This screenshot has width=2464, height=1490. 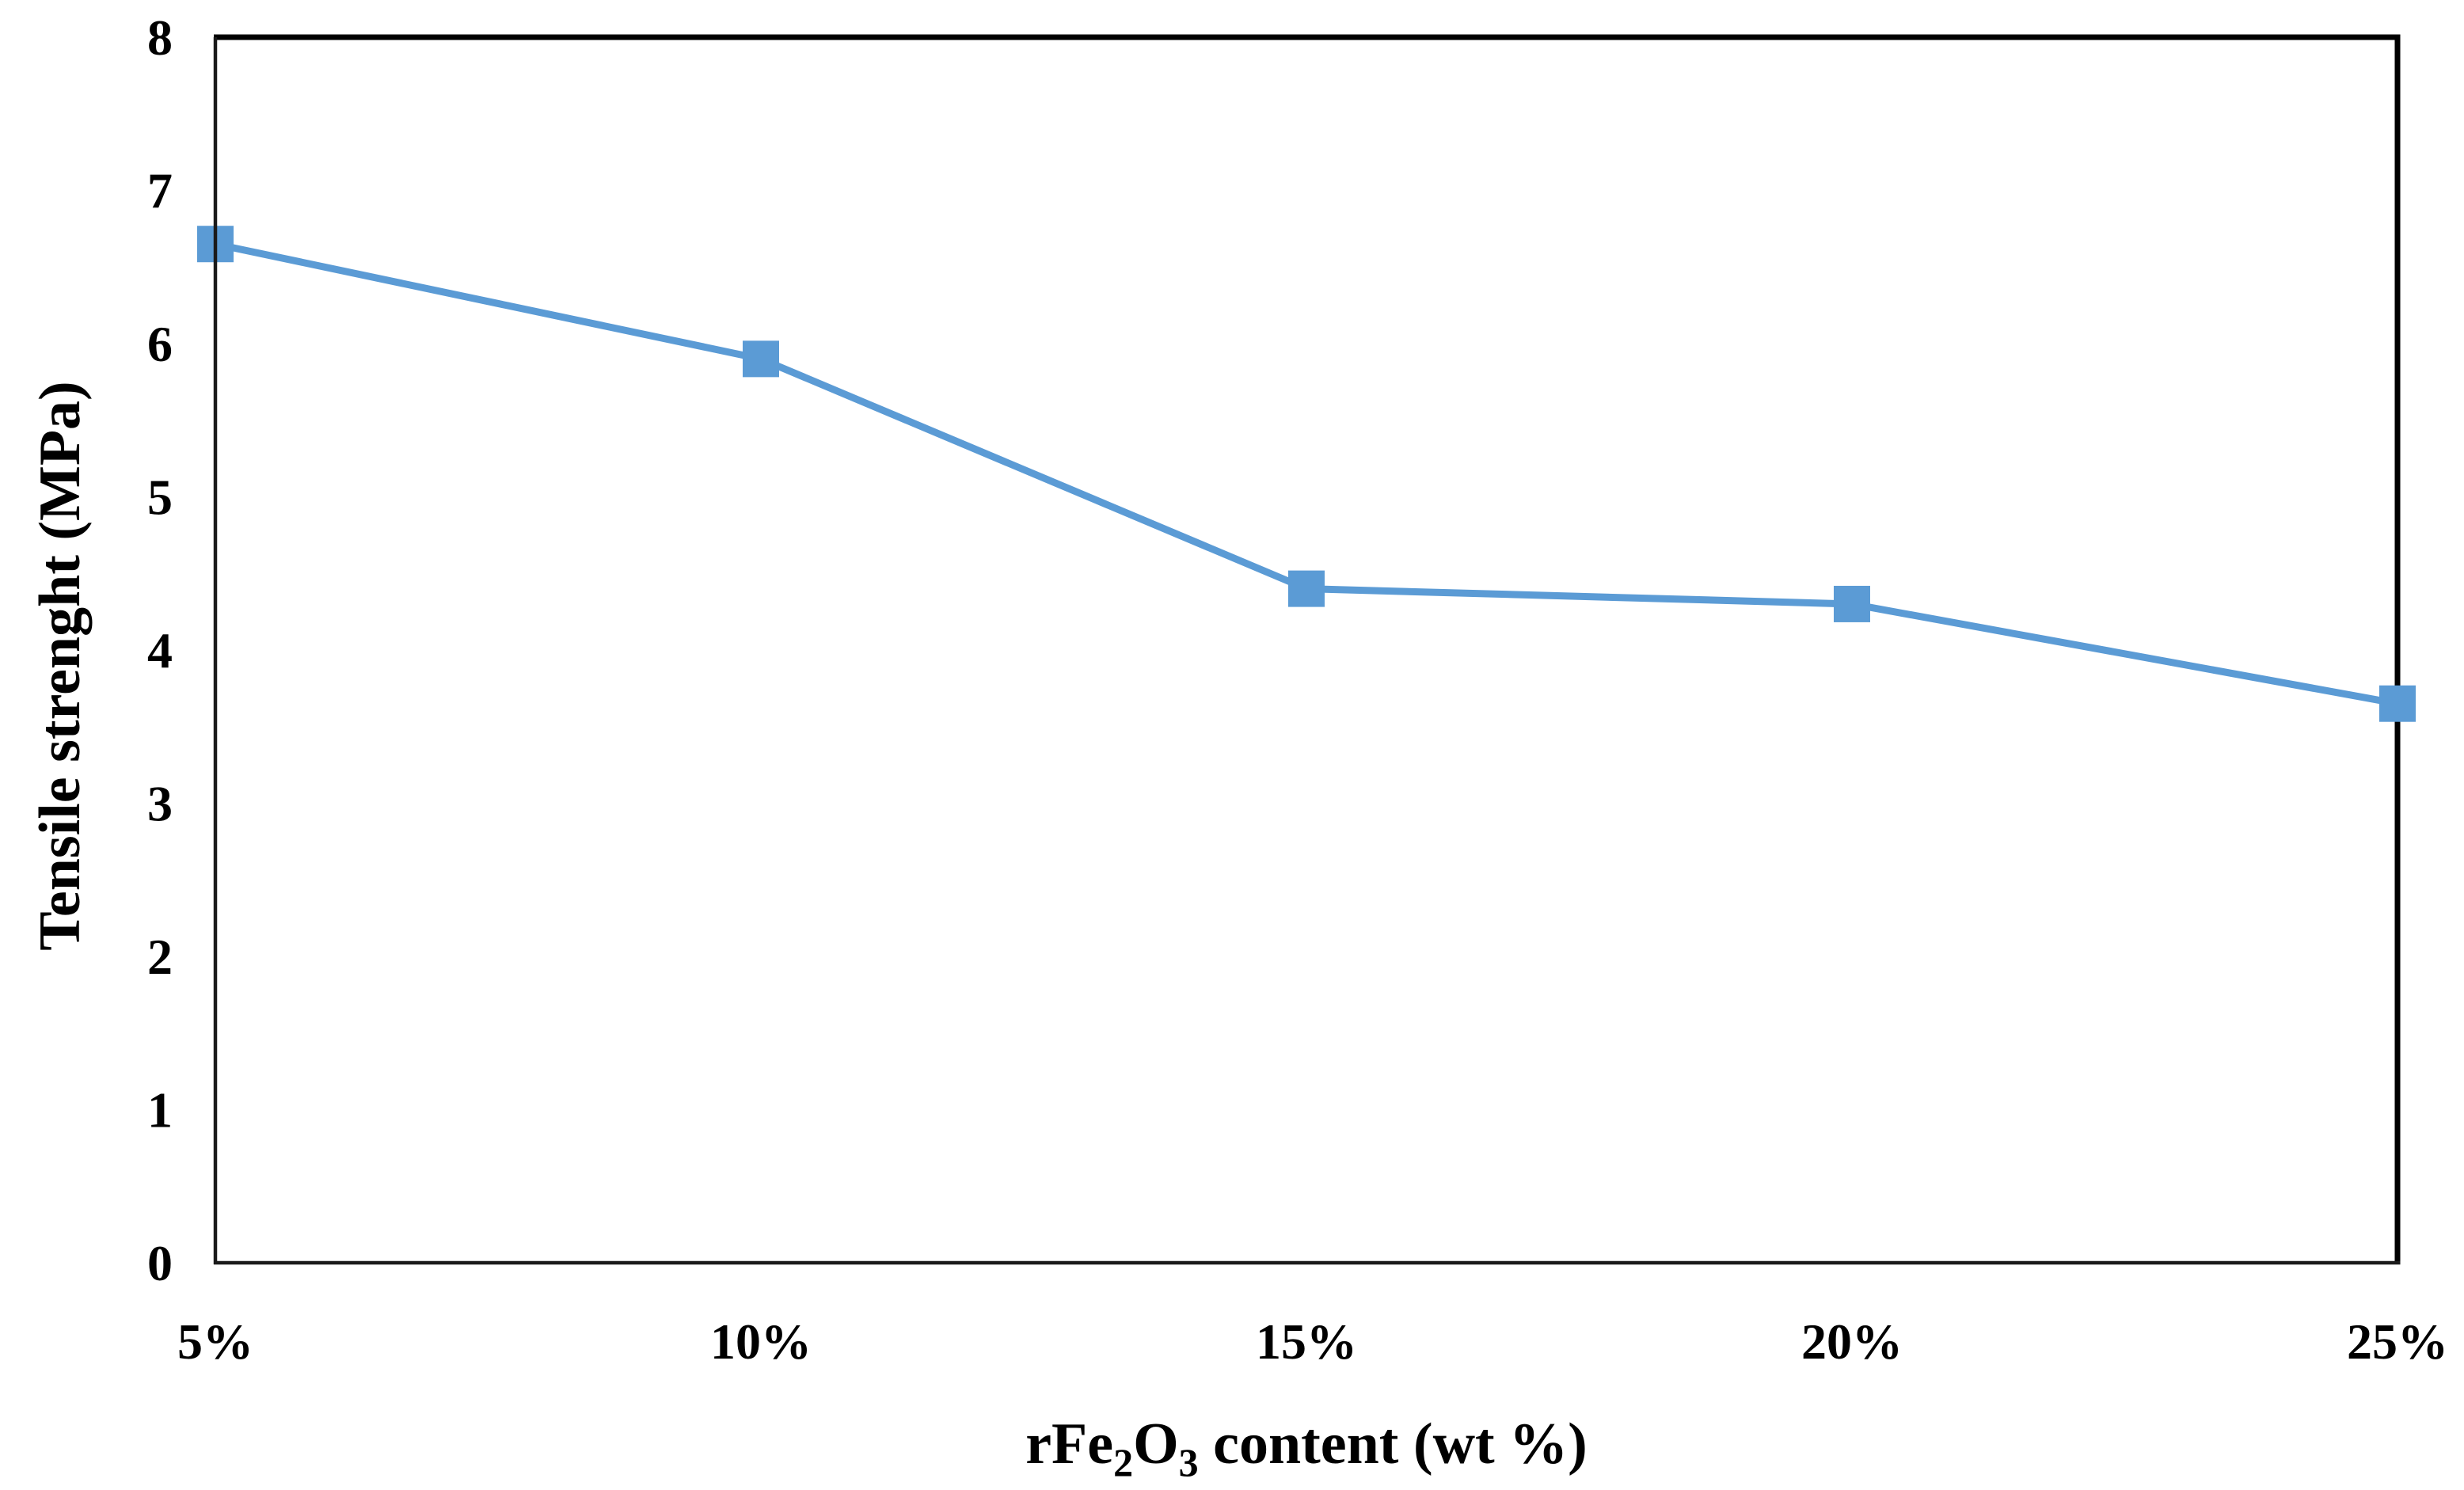 What do you see at coordinates (2397, 1341) in the screenshot?
I see `x-tick-label: 25%` at bounding box center [2397, 1341].